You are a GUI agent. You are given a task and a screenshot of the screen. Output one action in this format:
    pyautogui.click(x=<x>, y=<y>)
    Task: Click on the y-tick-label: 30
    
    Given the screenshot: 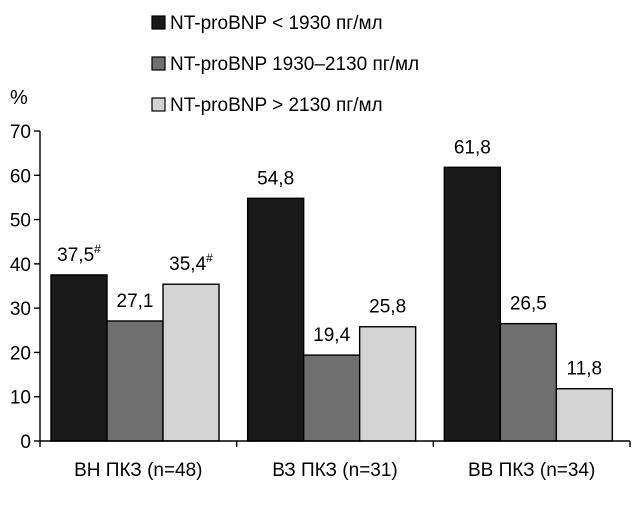 What is the action you would take?
    pyautogui.click(x=20, y=309)
    